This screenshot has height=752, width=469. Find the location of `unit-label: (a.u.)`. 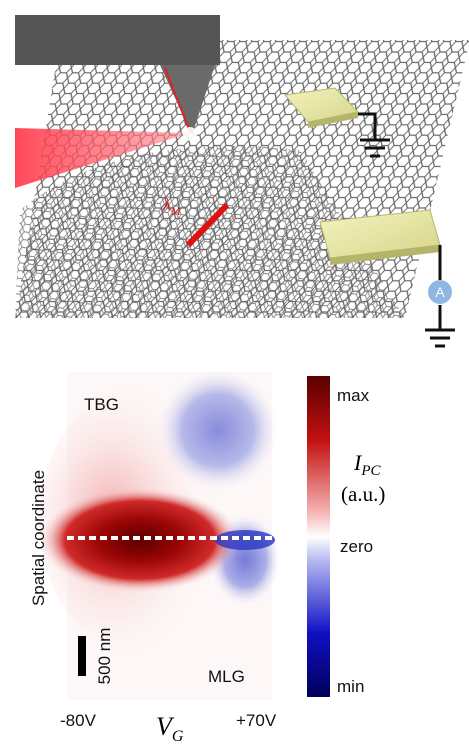

unit-label: (a.u.) is located at coordinates (363, 494).